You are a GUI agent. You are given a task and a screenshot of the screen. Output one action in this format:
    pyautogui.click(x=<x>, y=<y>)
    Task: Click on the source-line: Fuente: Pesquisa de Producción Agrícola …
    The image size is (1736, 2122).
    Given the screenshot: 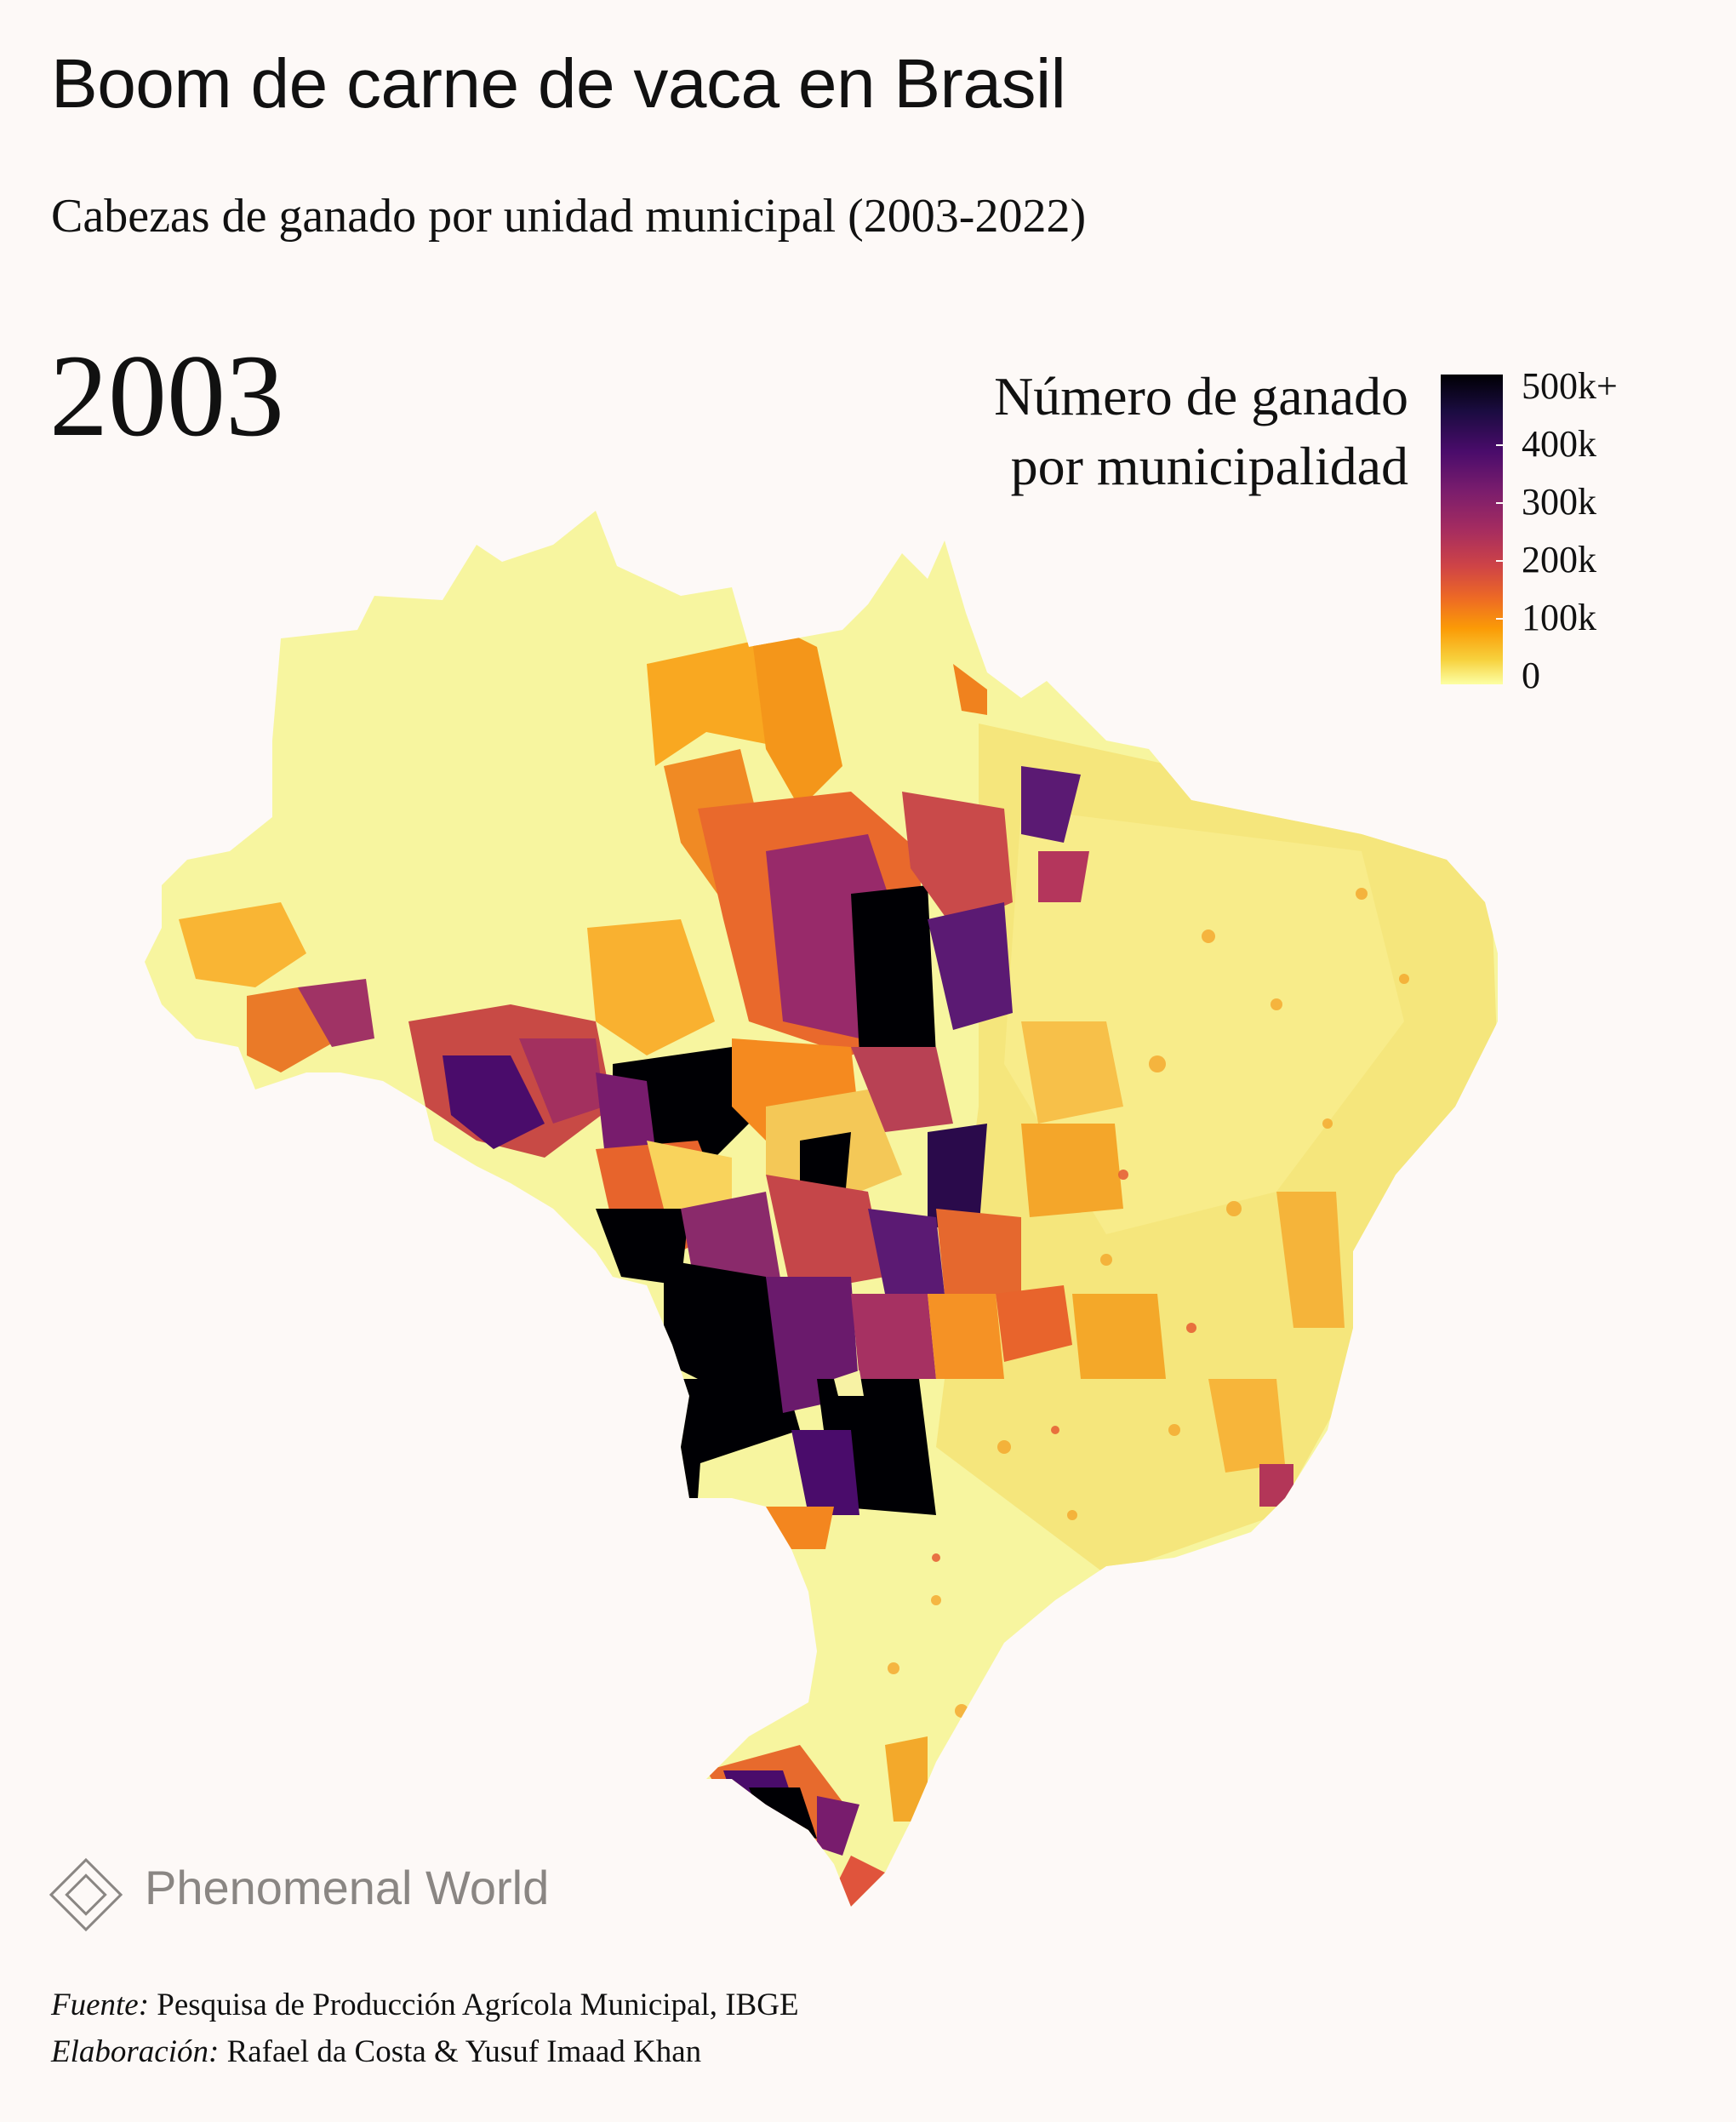 What is the action you would take?
    pyautogui.click(x=425, y=2005)
    